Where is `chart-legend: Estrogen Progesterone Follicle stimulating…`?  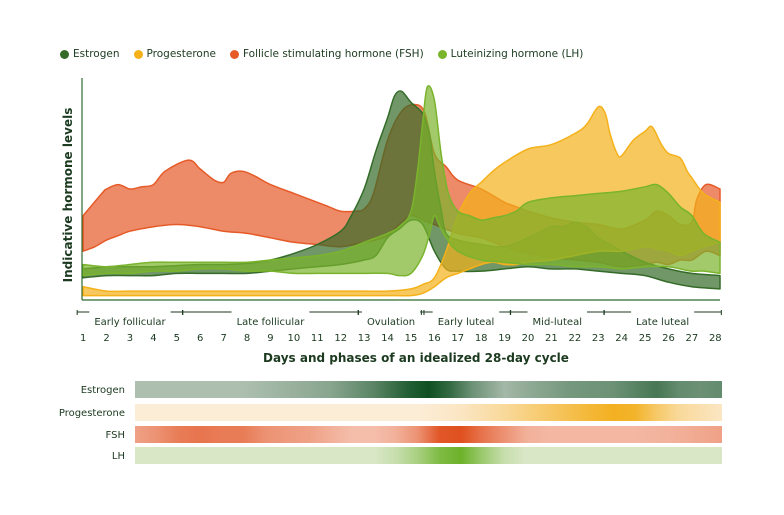 chart-legend: Estrogen Progesterone Follicle stimulating… is located at coordinates (321, 54).